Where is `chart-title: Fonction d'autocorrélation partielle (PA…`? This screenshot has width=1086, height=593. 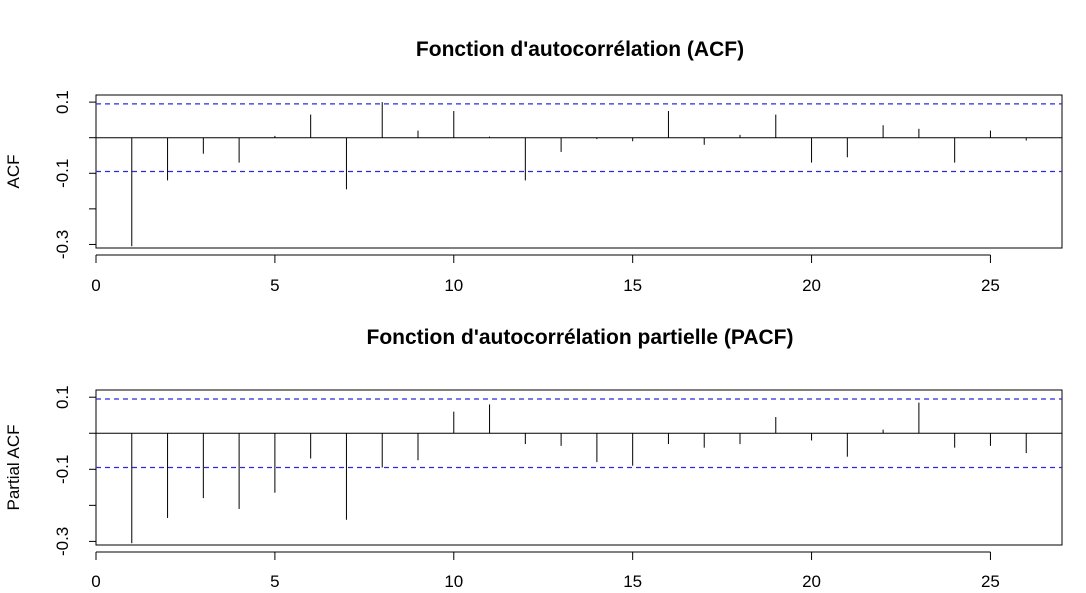
chart-title: Fonction d'autocorrélation partielle (PA… is located at coordinates (580, 337).